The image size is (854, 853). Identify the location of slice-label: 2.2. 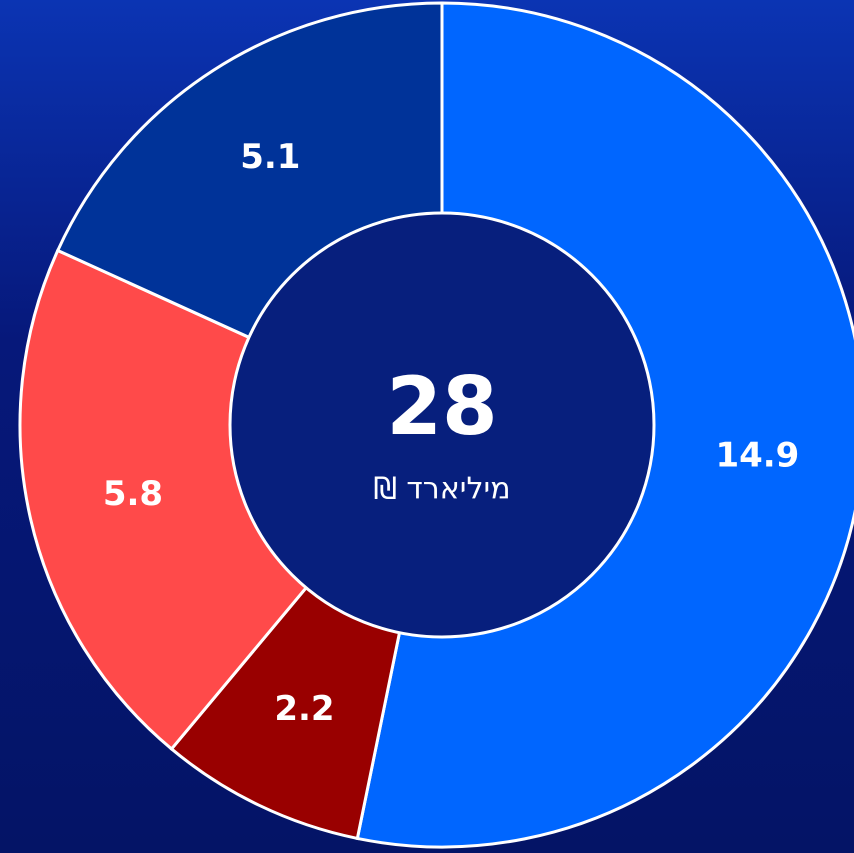
(304, 709).